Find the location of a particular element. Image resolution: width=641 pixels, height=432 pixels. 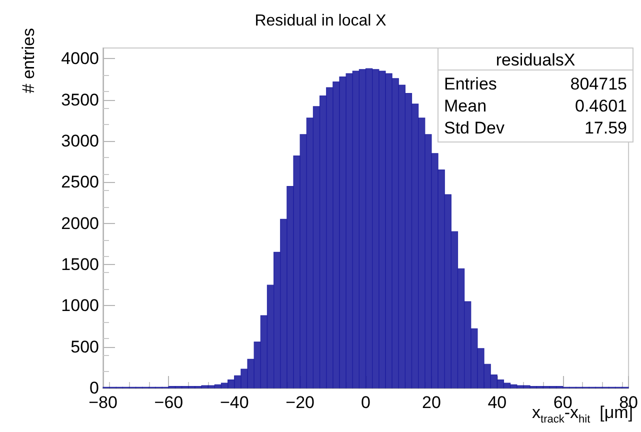

annotation: Entries is located at coordinates (470, 84).